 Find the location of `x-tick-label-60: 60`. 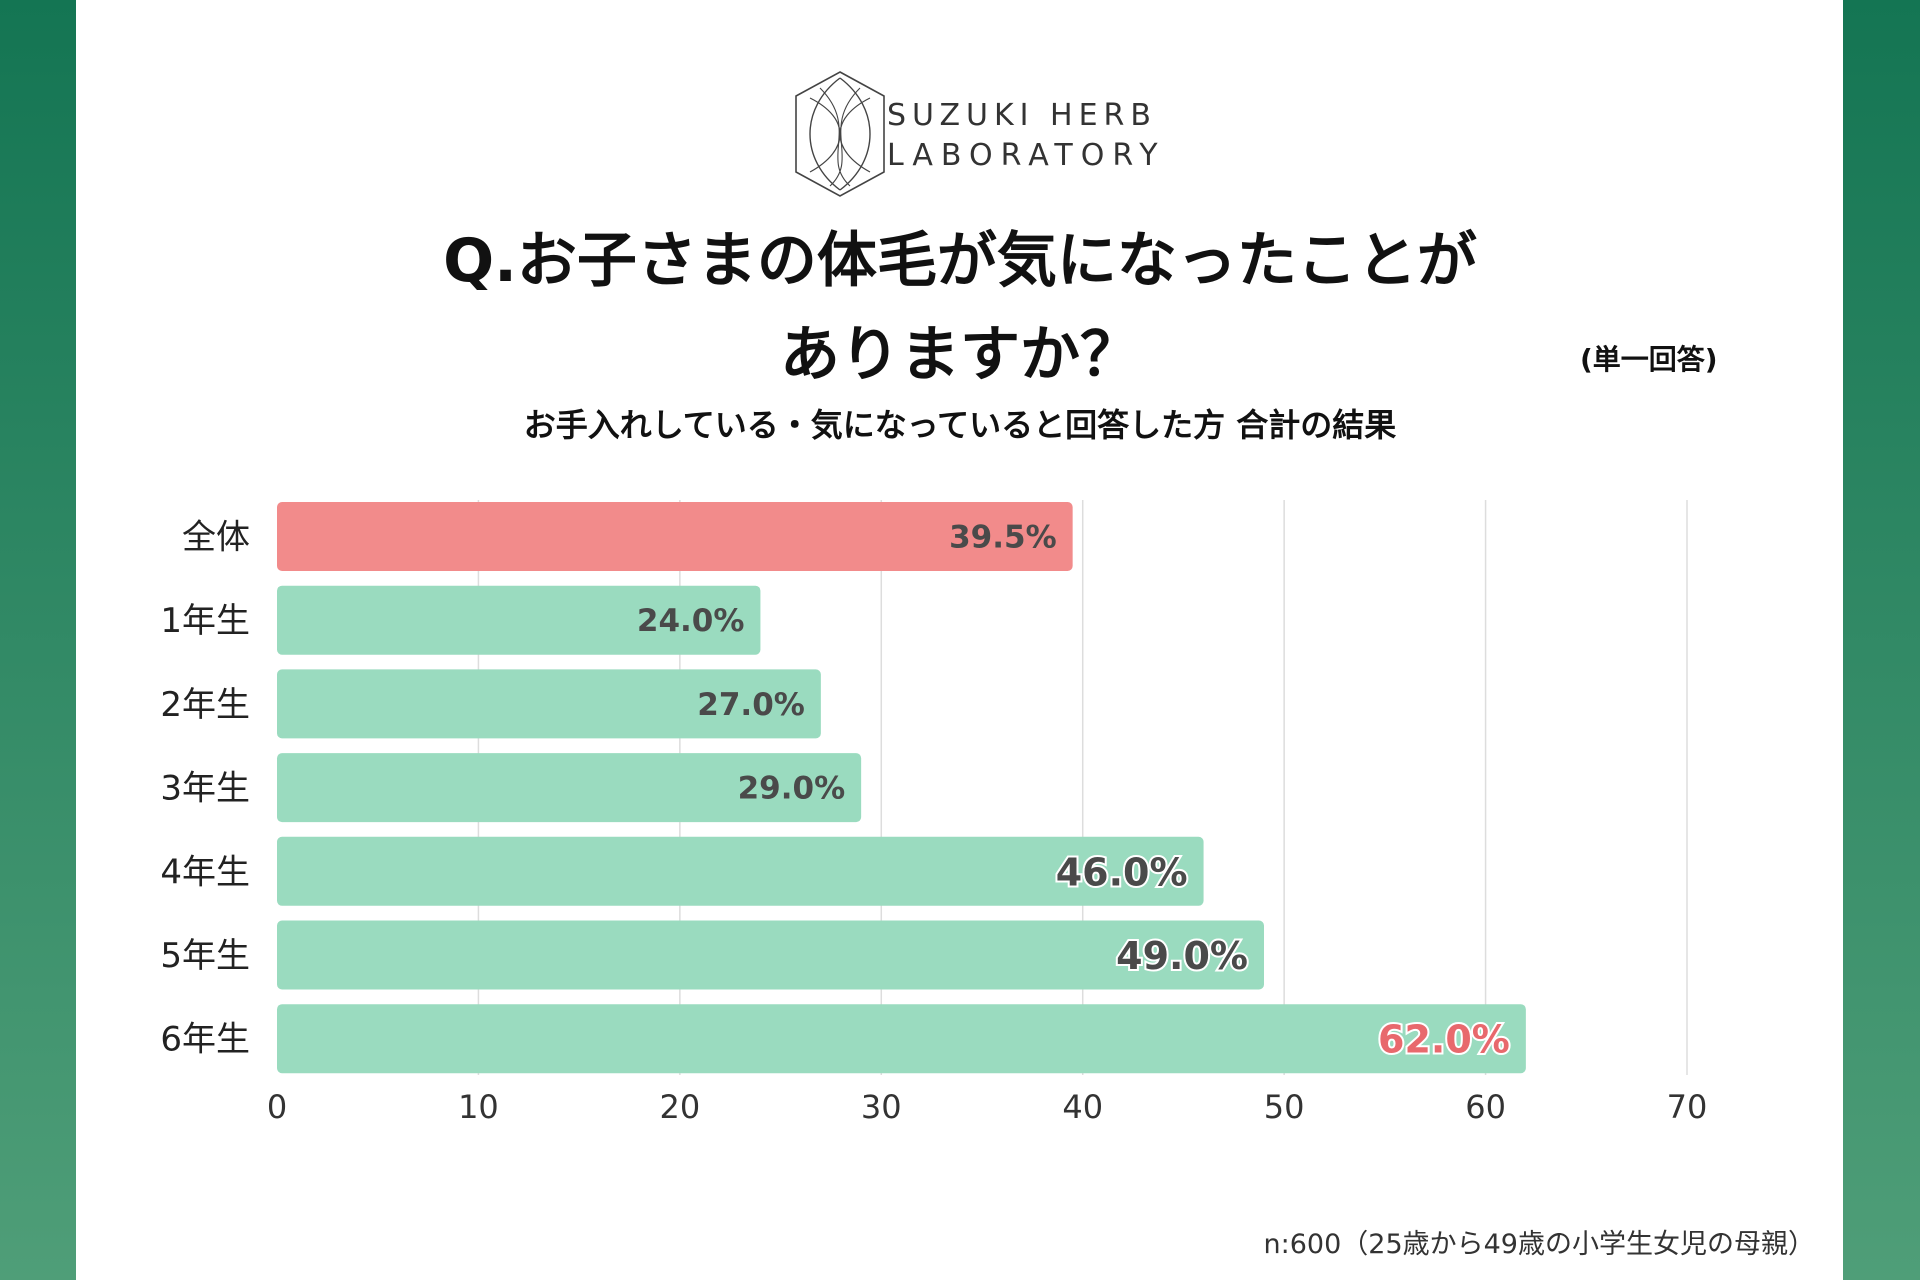

x-tick-label-60: 60 is located at coordinates (1485, 1107).